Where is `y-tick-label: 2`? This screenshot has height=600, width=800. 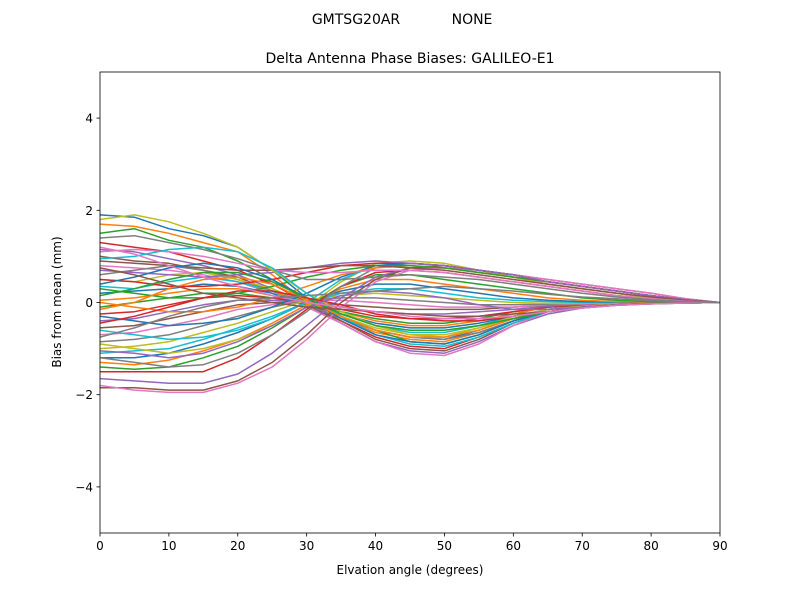
y-tick-label: 2 is located at coordinates (89, 211).